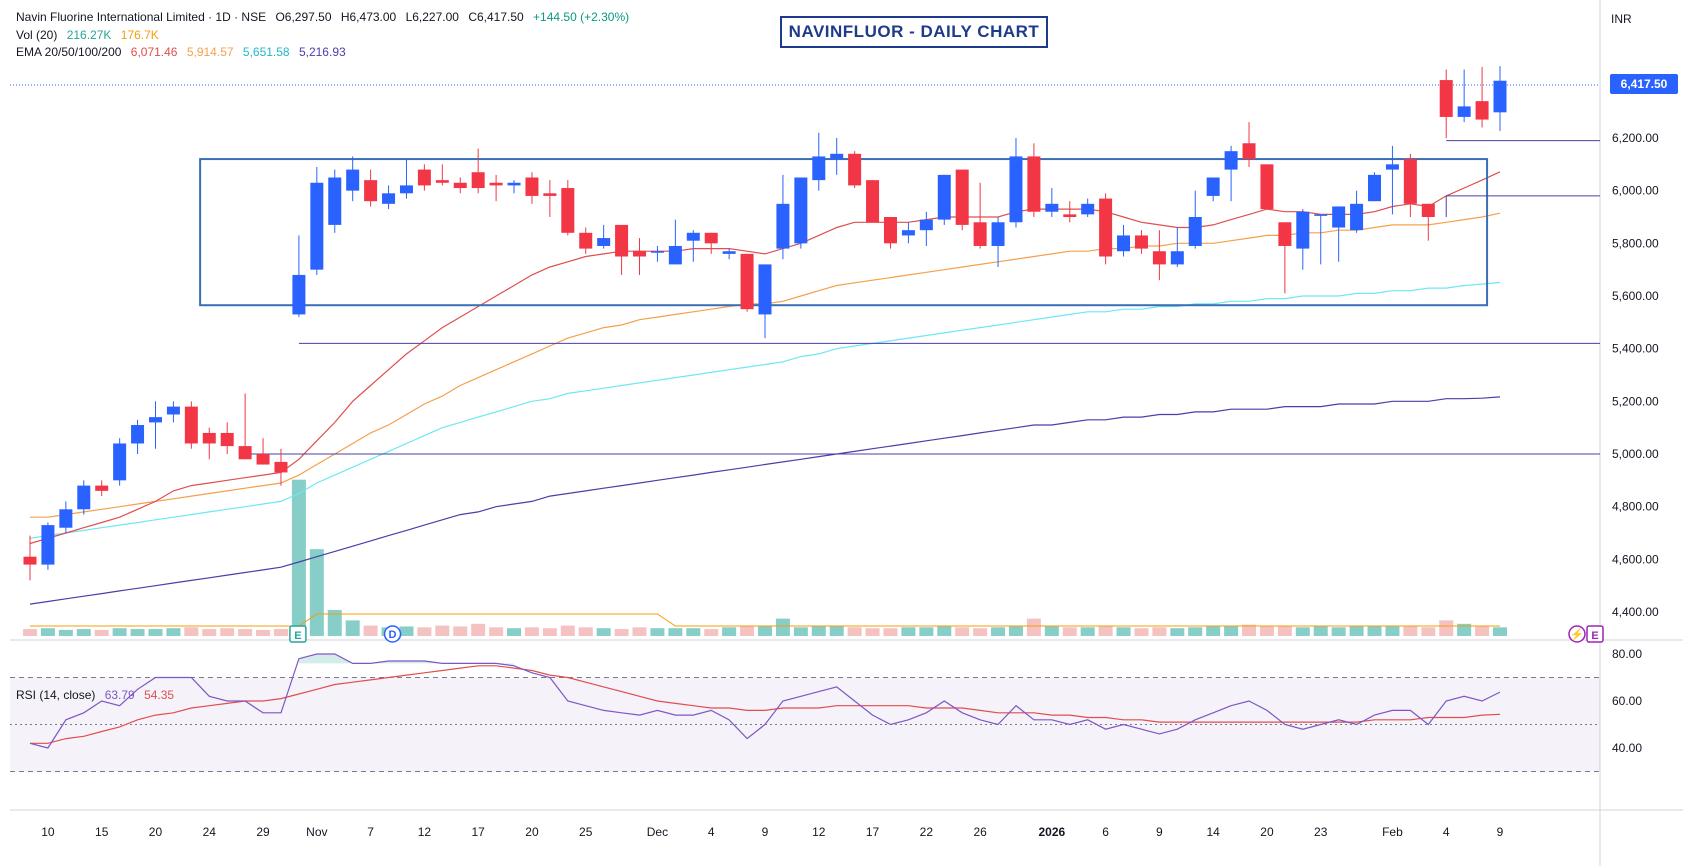 The width and height of the screenshot is (1683, 866). I want to click on event-markers: E D ⚡ E, so click(946, 634).